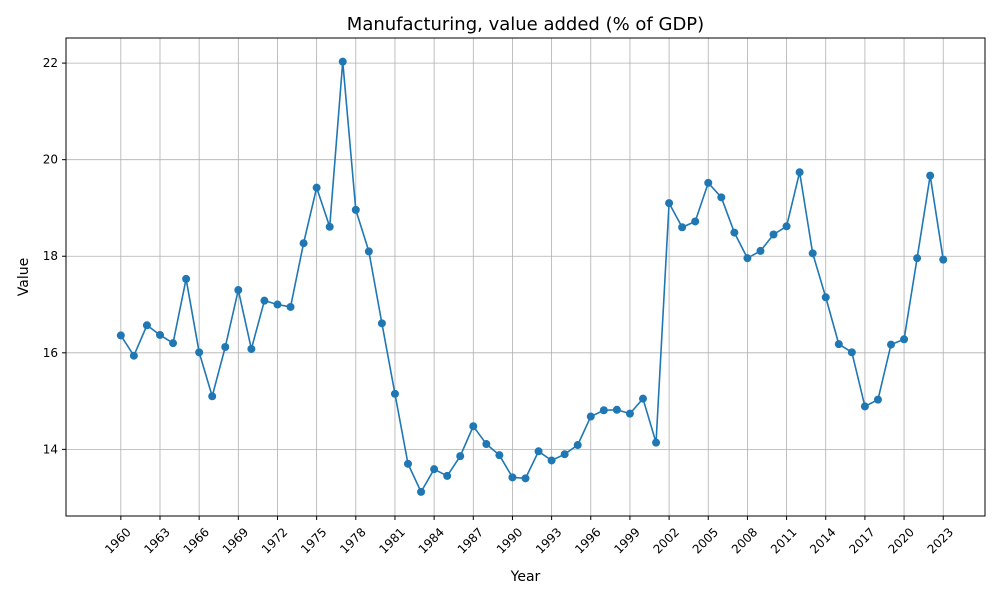 The height and width of the screenshot is (600, 1000). I want to click on y-tick-label: 22, so click(50, 63).